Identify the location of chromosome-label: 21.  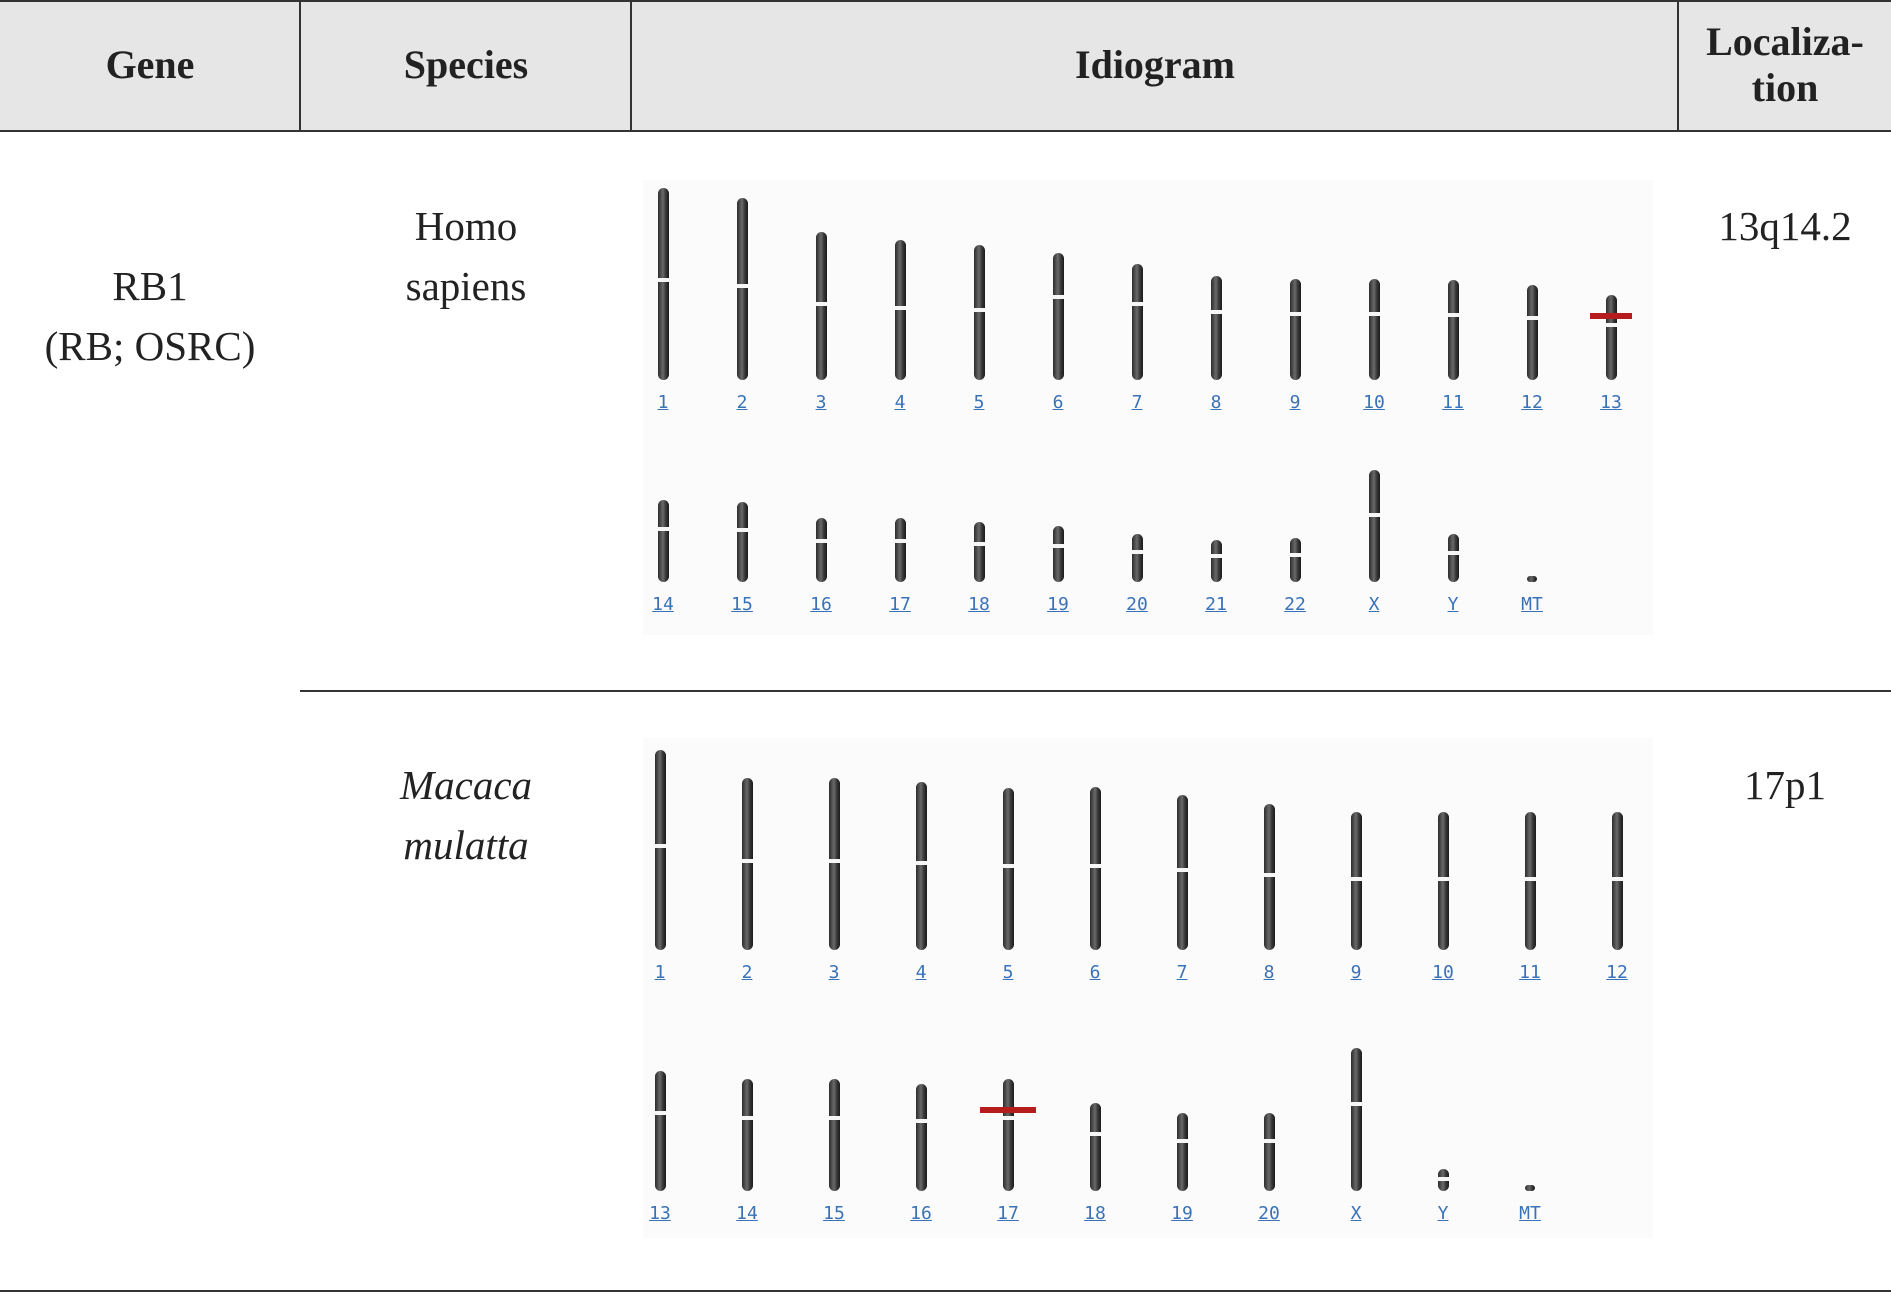
(1216, 604).